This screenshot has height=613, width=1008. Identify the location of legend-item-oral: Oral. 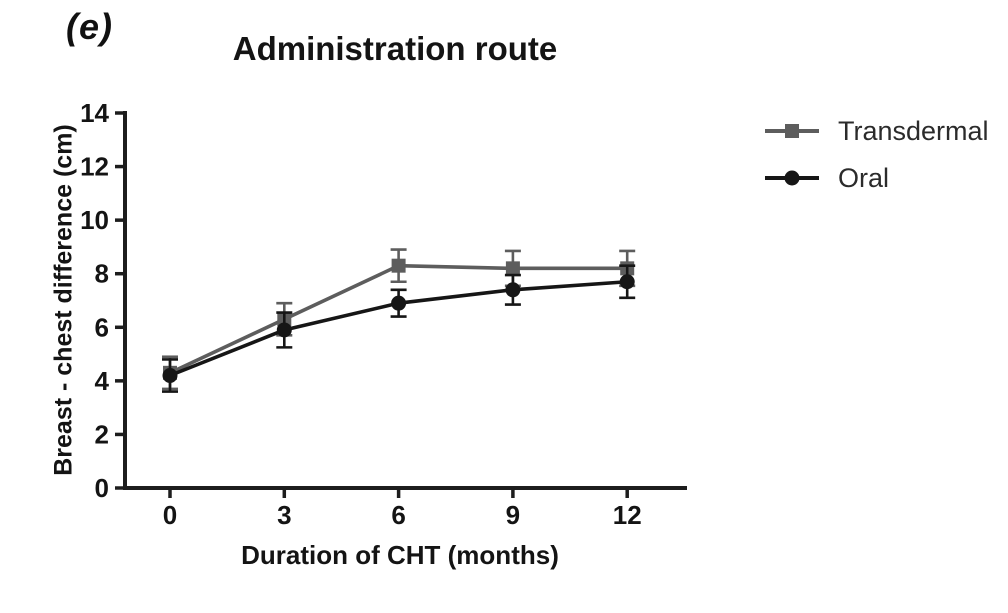
(876, 178).